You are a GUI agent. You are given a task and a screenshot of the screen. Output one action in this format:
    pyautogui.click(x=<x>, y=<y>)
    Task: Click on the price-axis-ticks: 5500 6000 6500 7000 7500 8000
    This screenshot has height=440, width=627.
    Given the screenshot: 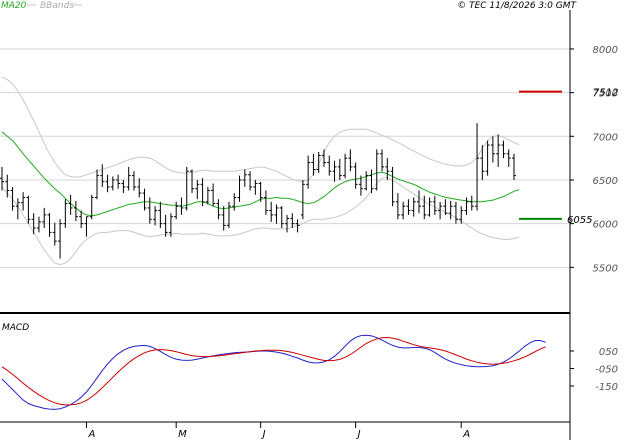 What is the action you would take?
    pyautogui.click(x=594, y=159)
    